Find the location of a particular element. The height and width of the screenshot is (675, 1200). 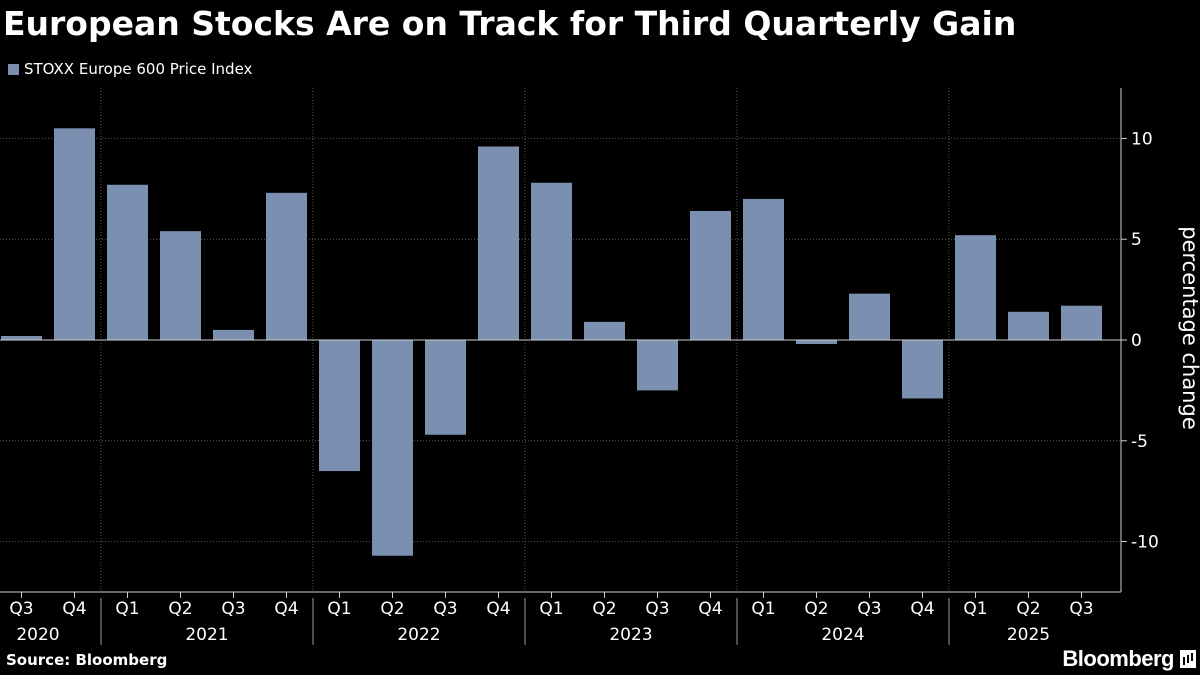

y-tick-label: -5 is located at coordinates (1139, 442).